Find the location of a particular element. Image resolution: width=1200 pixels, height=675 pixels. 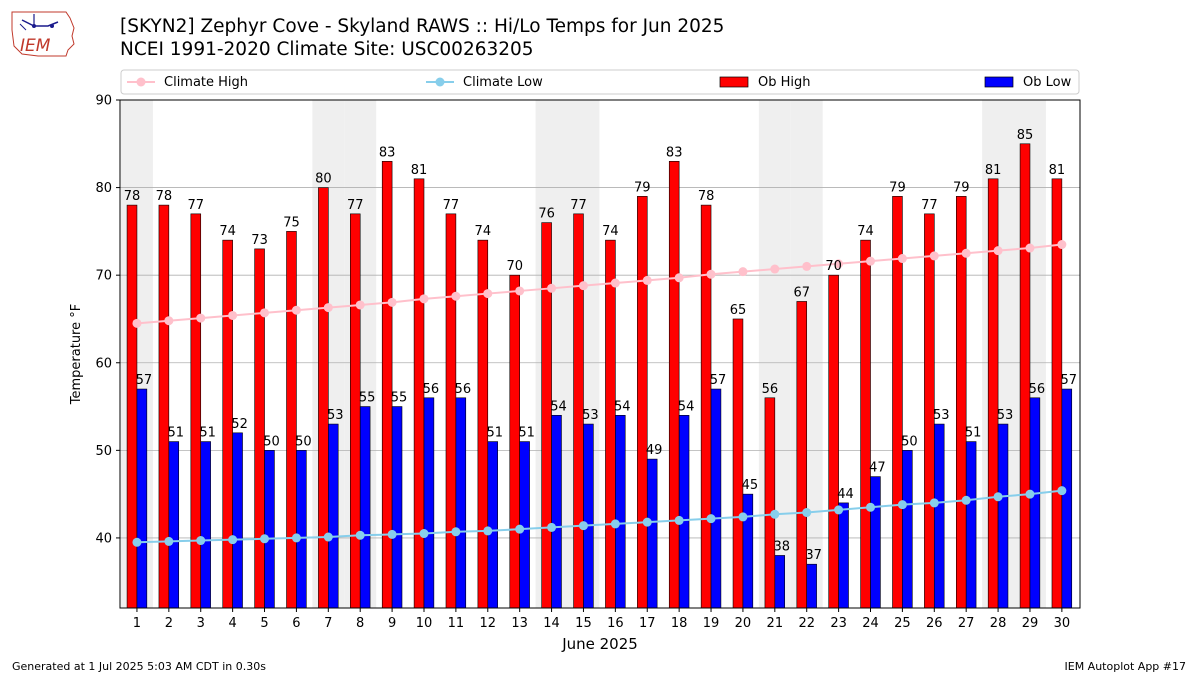

ob-low-label: 53 is located at coordinates (590, 415).